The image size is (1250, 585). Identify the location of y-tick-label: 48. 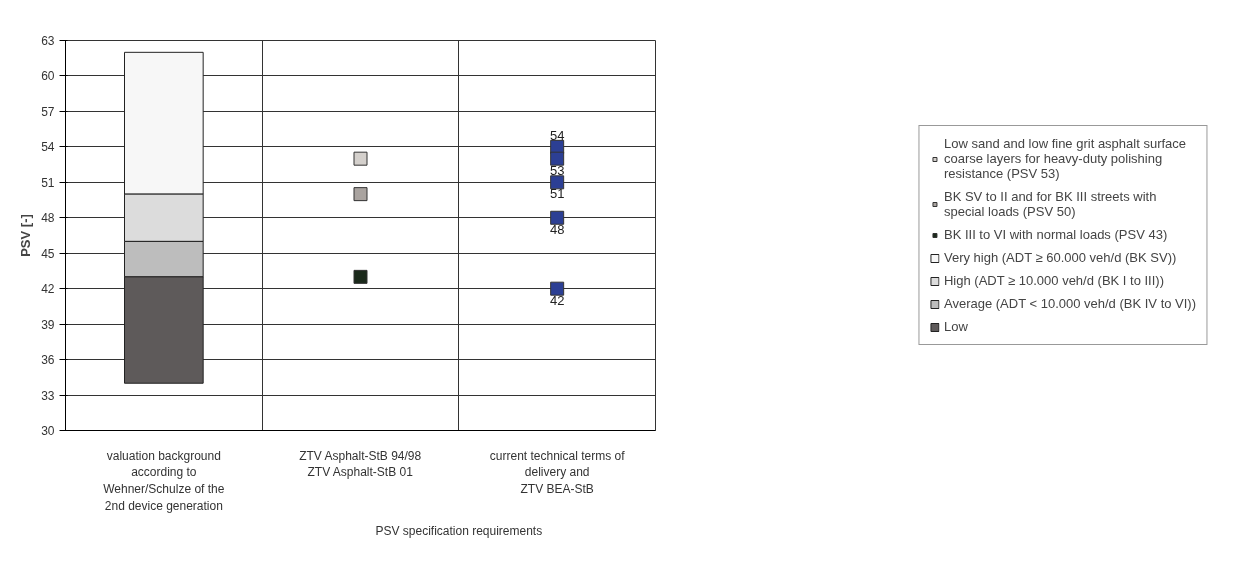
(48, 218).